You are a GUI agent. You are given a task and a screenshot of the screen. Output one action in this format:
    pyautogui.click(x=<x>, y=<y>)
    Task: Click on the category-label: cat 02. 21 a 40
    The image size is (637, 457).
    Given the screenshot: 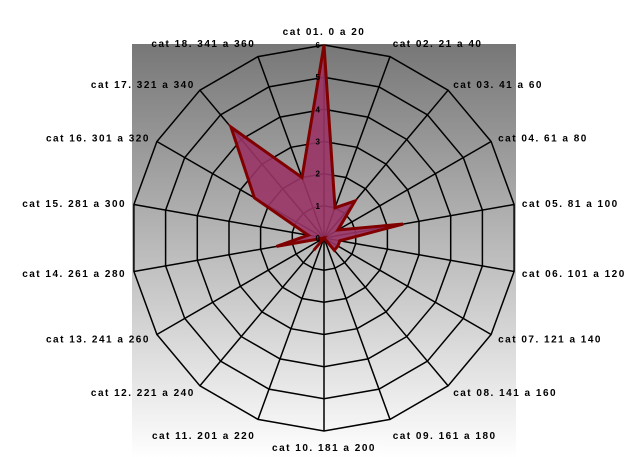 What is the action you would take?
    pyautogui.click(x=438, y=44)
    